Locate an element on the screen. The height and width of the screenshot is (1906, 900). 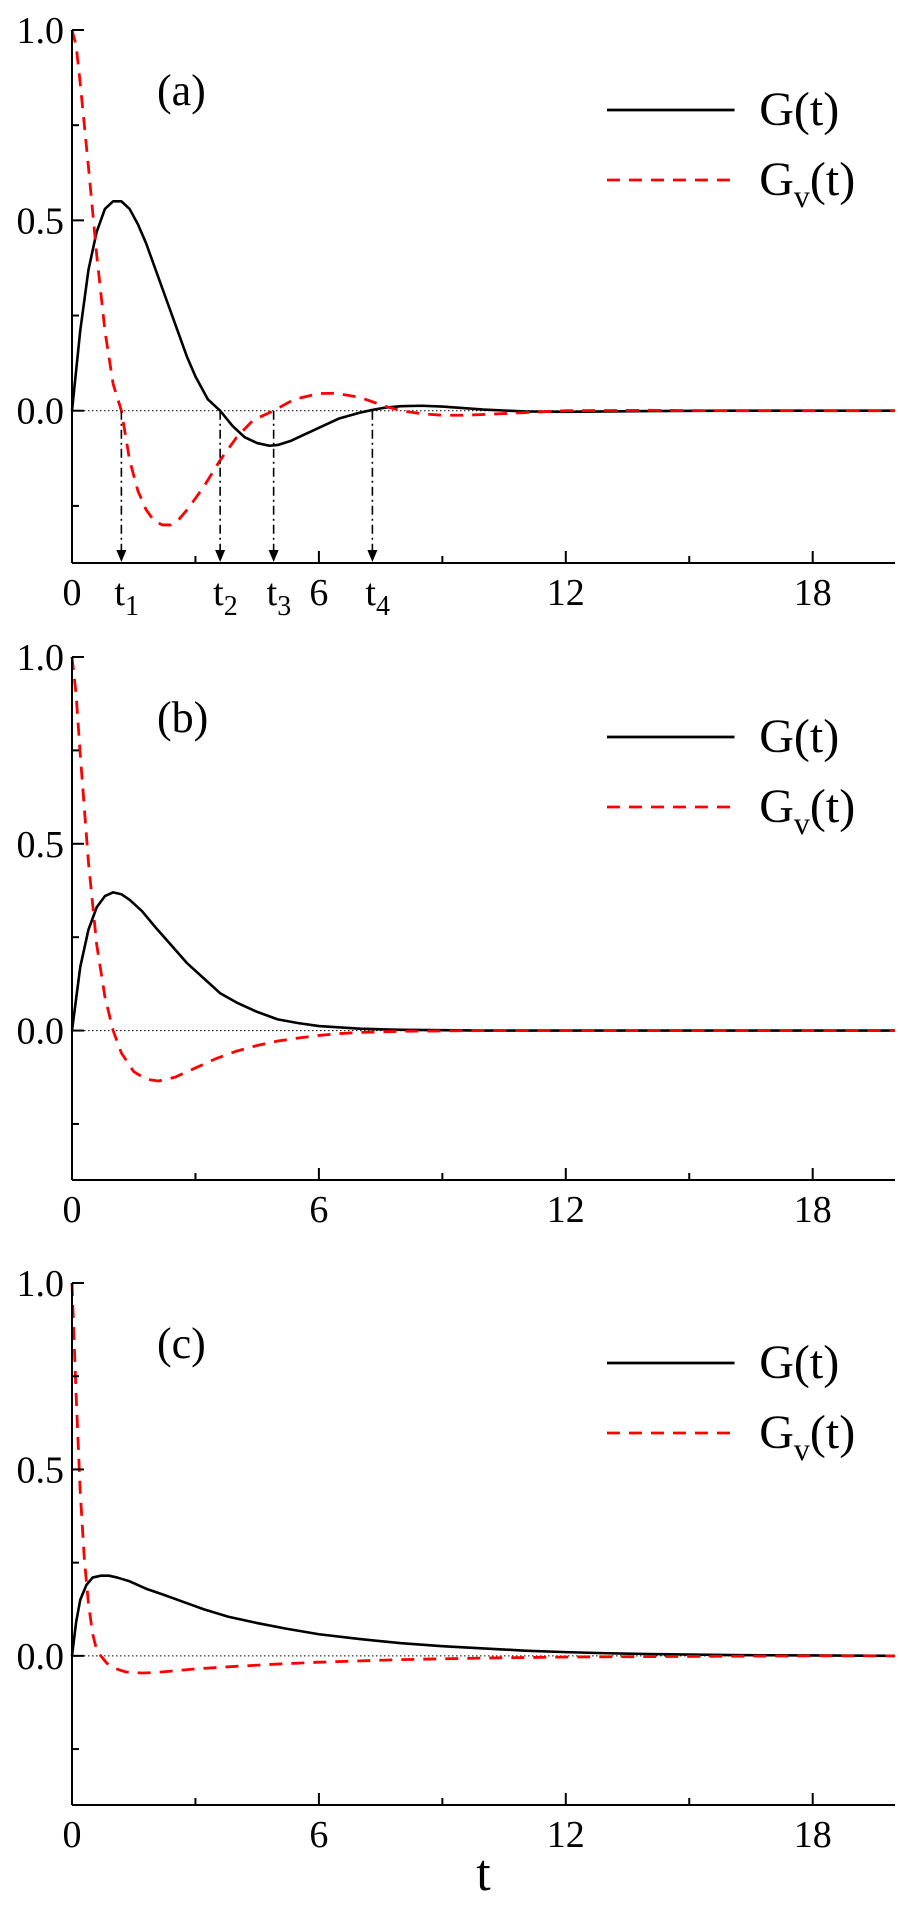
annotation-label-t4: t4 is located at coordinates (377, 597).